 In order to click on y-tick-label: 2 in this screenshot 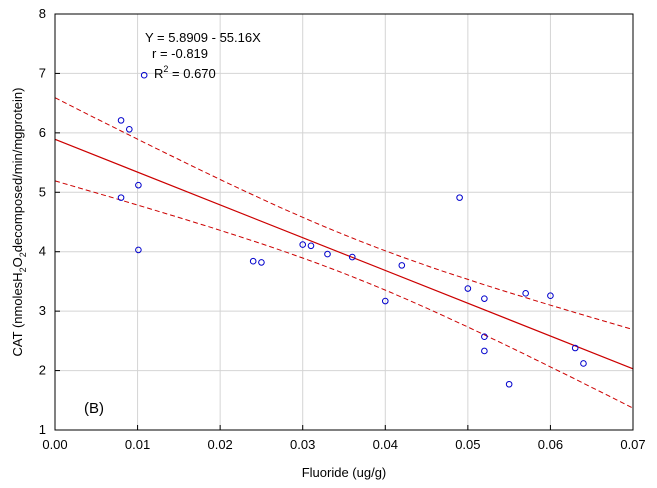, I will do `click(42, 370)`.